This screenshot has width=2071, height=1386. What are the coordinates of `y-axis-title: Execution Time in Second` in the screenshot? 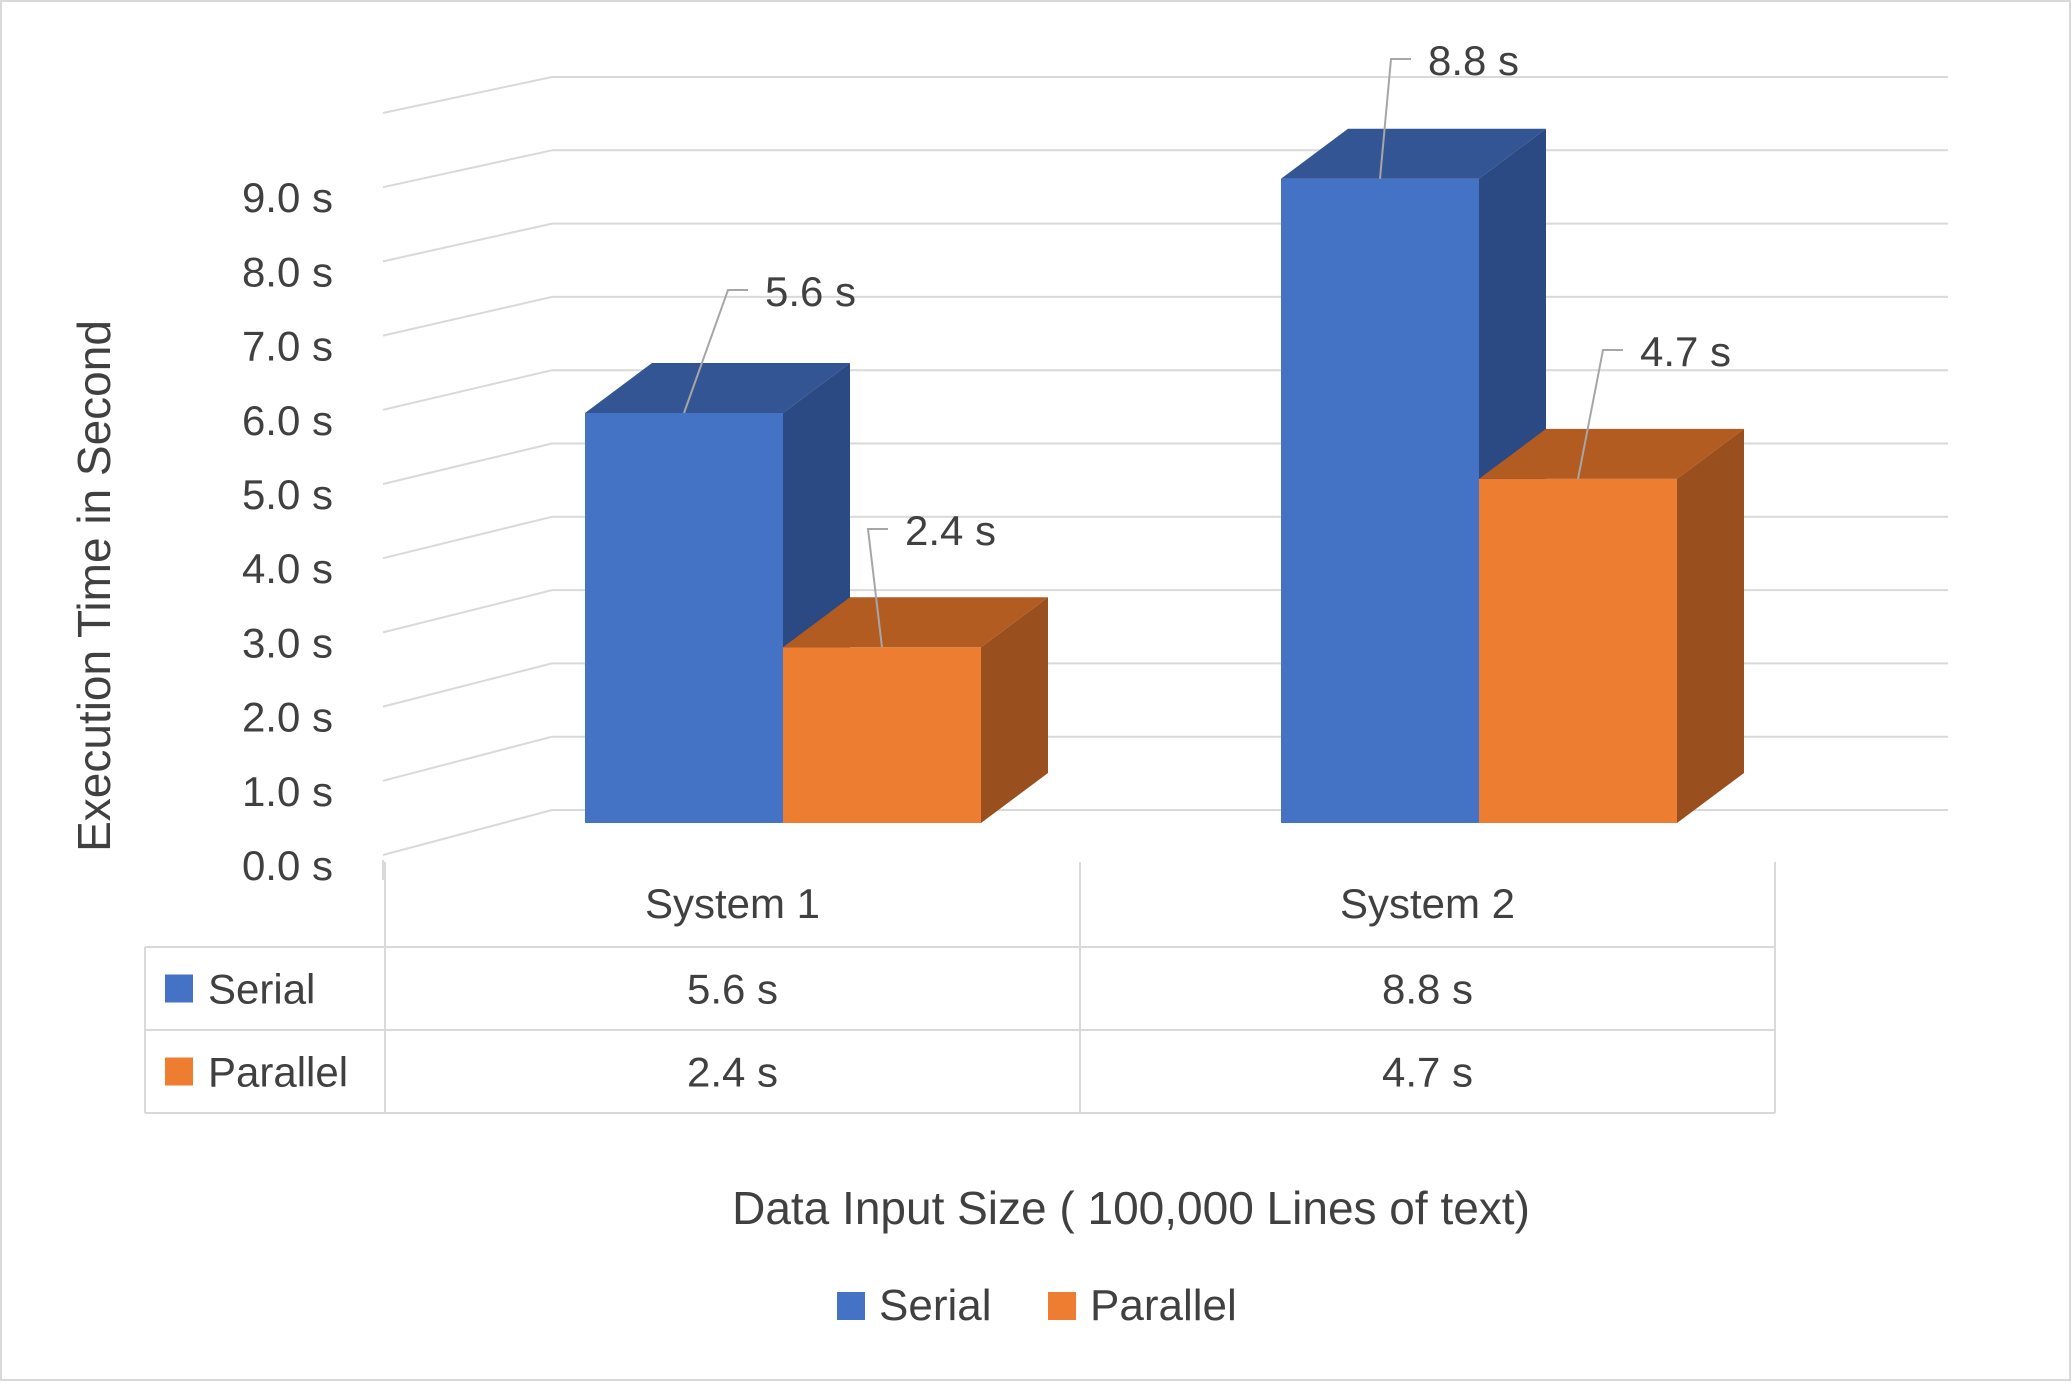 It's located at (94, 586).